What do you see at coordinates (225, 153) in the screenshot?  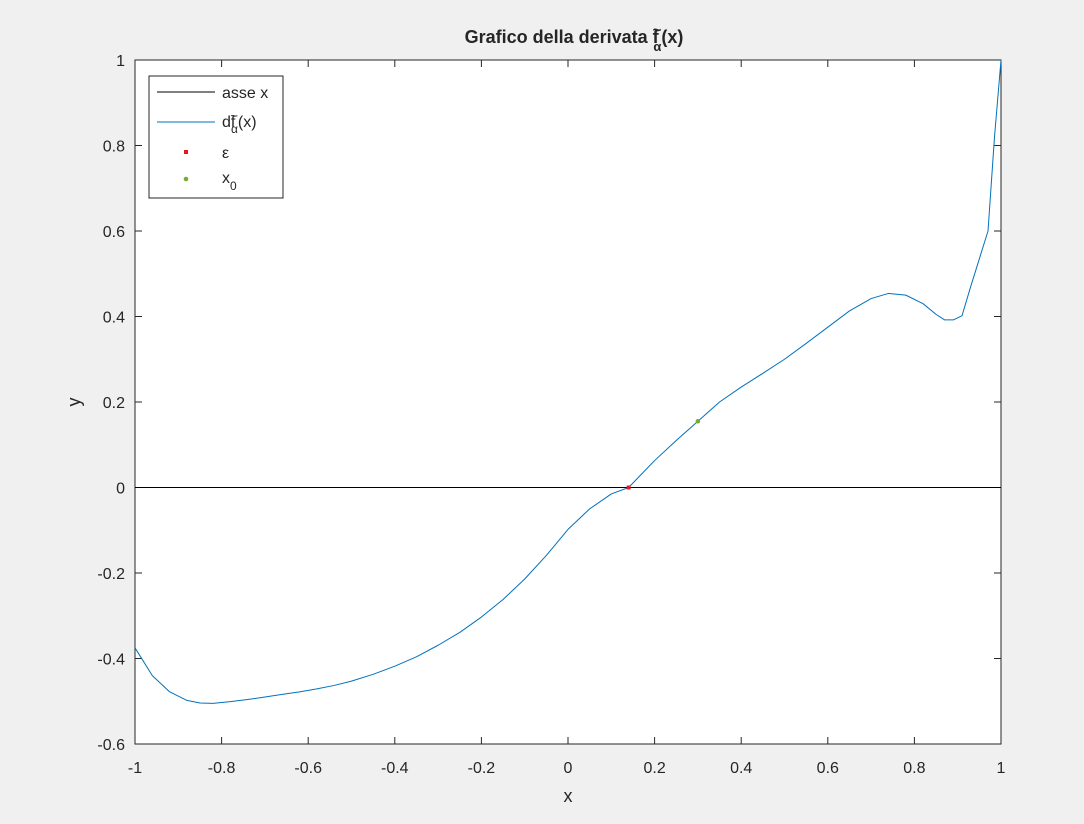 I see `legend-label-epsilon: ε` at bounding box center [225, 153].